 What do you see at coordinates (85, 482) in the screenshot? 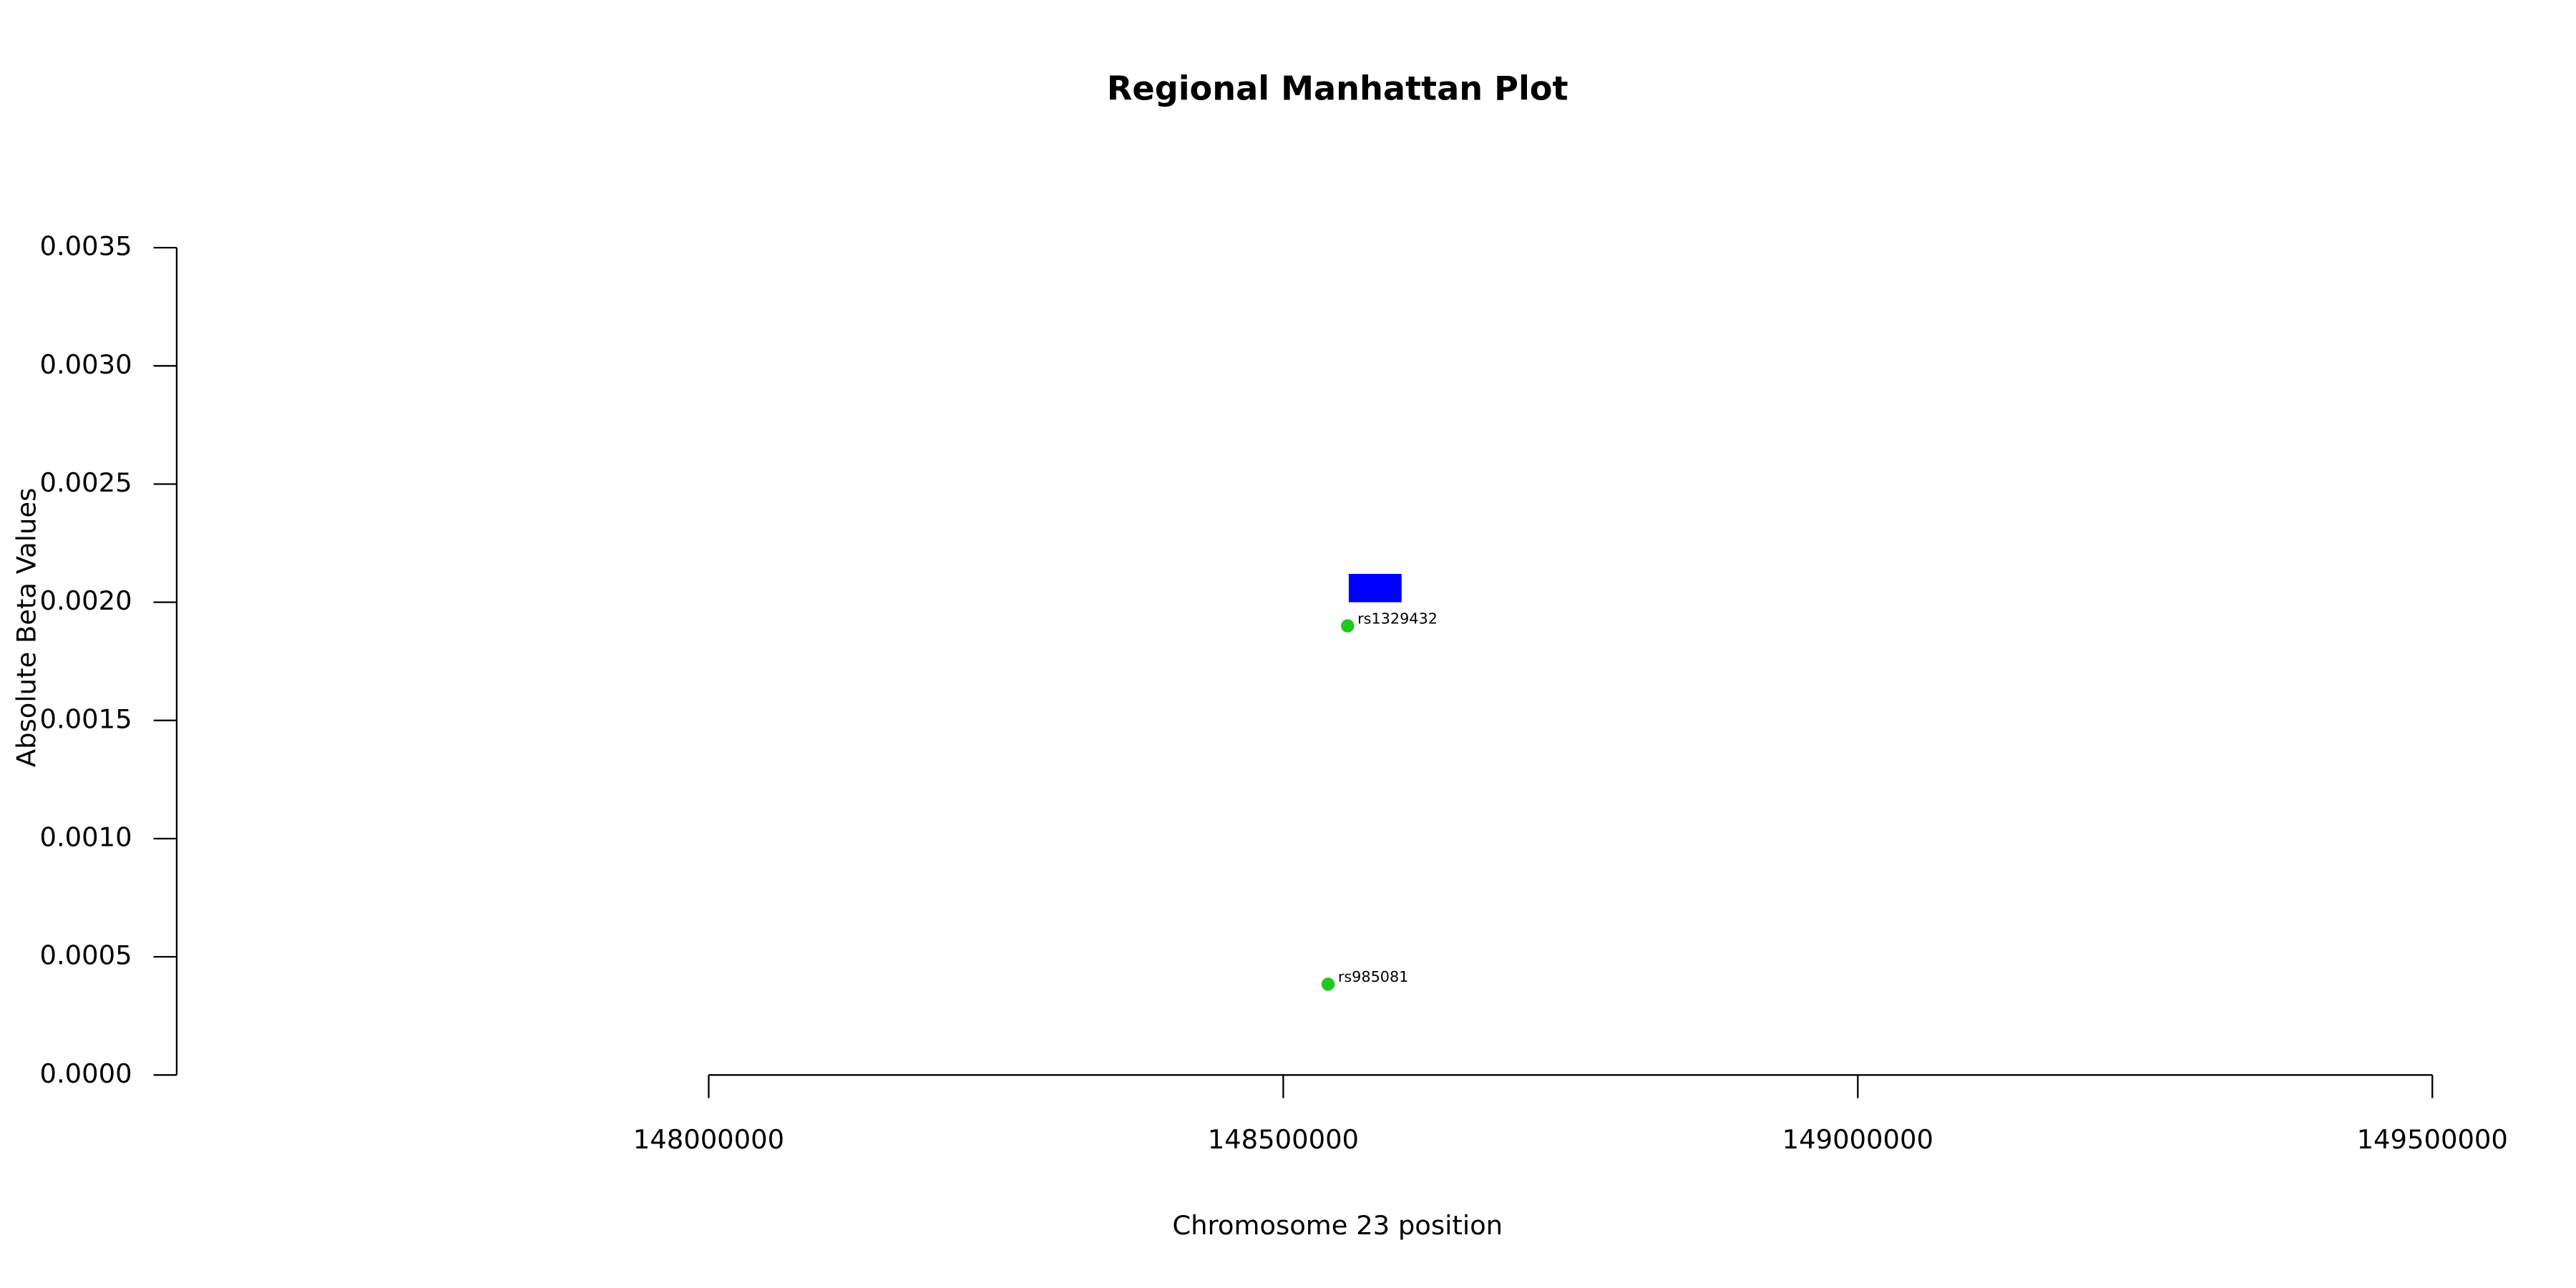
I see `y-tick-label: 0.0025` at bounding box center [85, 482].